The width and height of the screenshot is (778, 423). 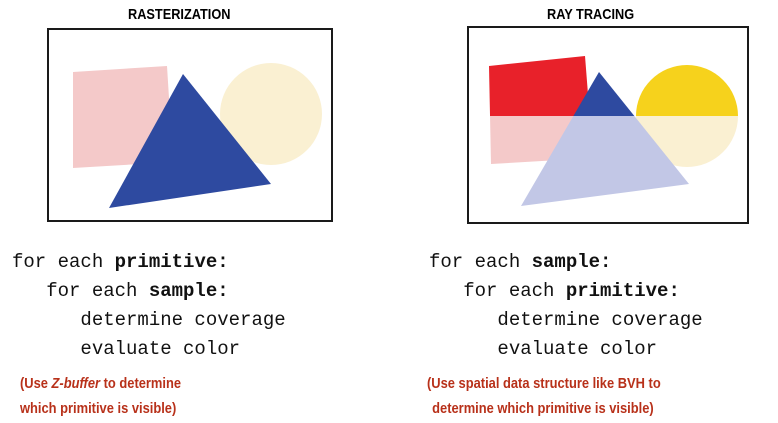 I want to click on blue-triangle-upper-shape, so click(x=604, y=94).